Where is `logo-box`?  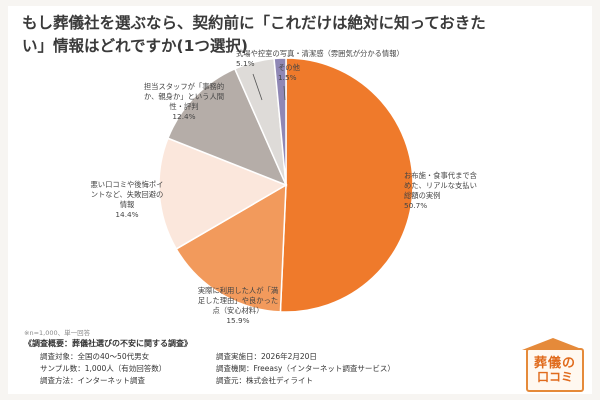
logo-box is located at coordinates (555, 370).